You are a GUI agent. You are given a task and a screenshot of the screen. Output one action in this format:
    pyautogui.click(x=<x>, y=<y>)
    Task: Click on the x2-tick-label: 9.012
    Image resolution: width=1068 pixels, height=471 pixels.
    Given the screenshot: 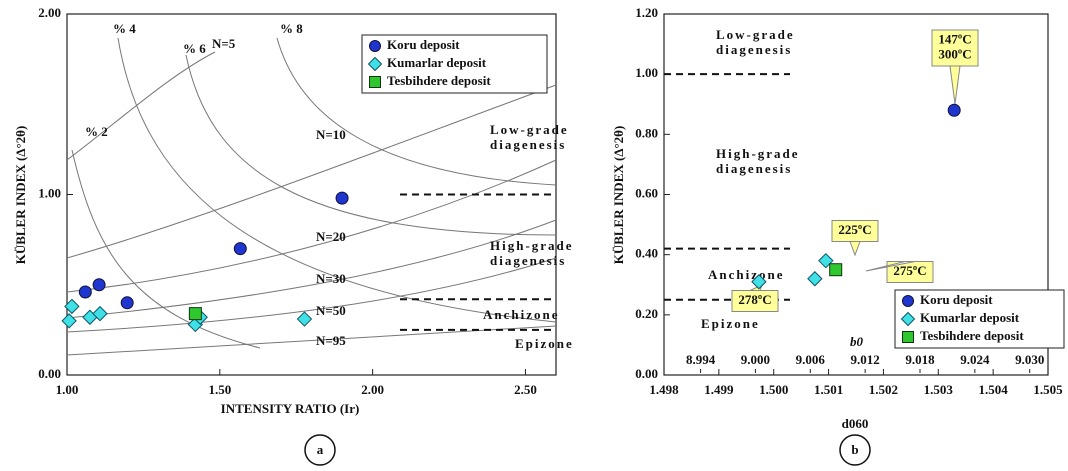 What is the action you would take?
    pyautogui.click(x=865, y=359)
    